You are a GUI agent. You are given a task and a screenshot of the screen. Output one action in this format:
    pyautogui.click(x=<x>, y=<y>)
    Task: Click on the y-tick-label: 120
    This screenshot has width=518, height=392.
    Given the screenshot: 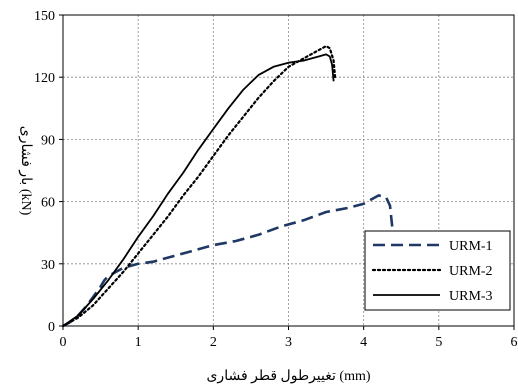 What is the action you would take?
    pyautogui.click(x=44, y=78)
    